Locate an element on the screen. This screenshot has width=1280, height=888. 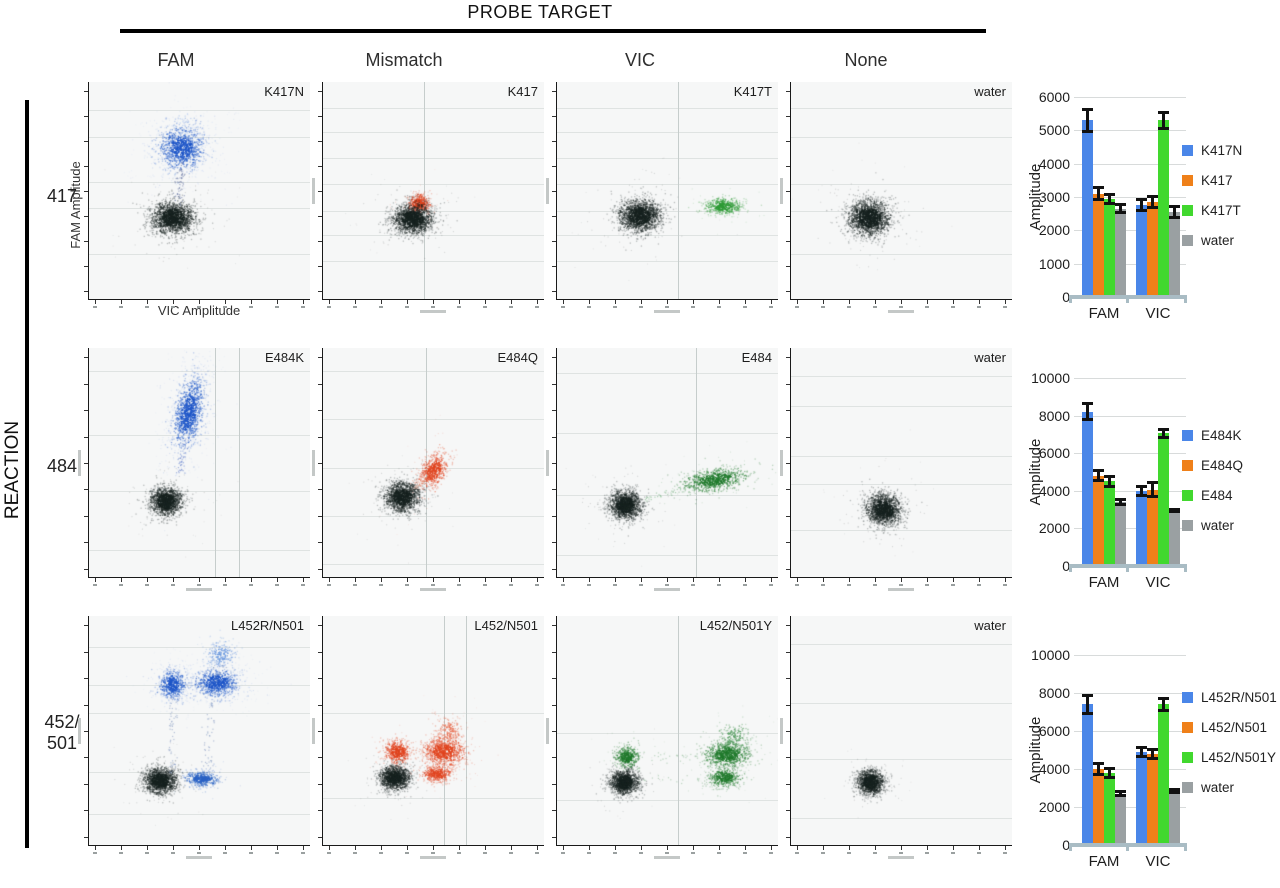
y-tick-label: 4000 is located at coordinates (1054, 163).